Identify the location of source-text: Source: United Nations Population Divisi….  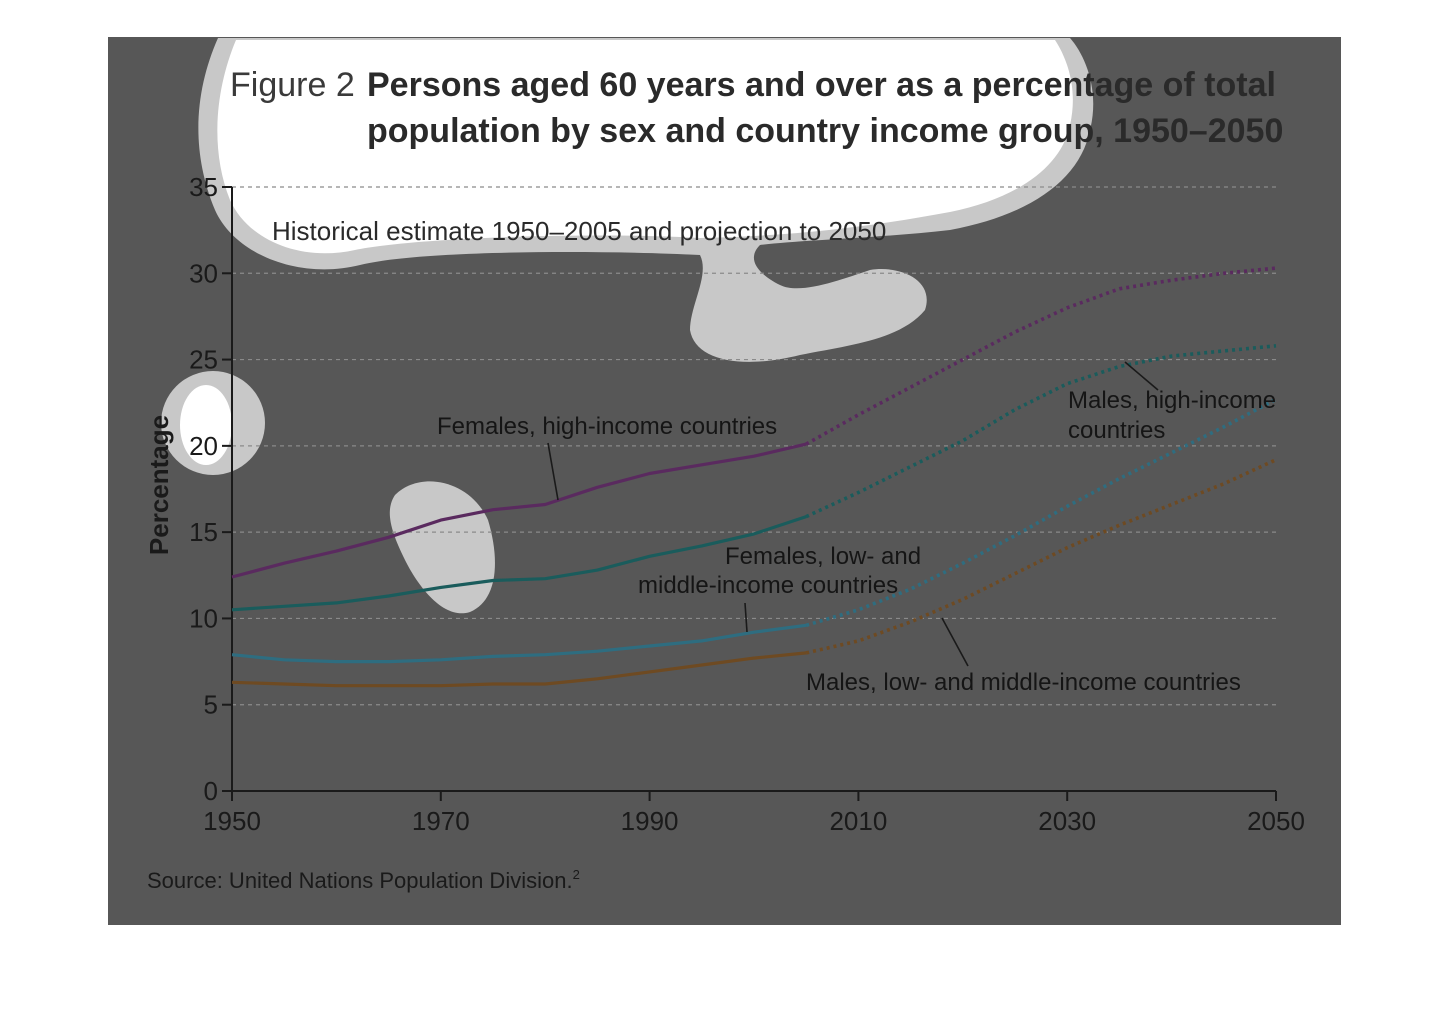
(360, 880).